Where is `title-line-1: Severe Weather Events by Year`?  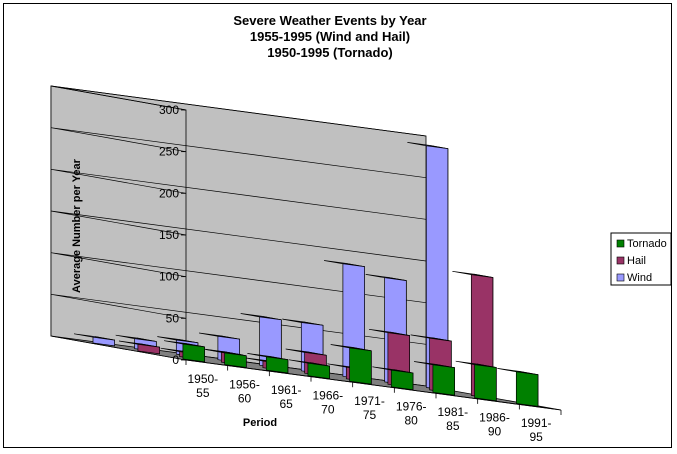
title-line-1: Severe Weather Events by Year is located at coordinates (329, 20).